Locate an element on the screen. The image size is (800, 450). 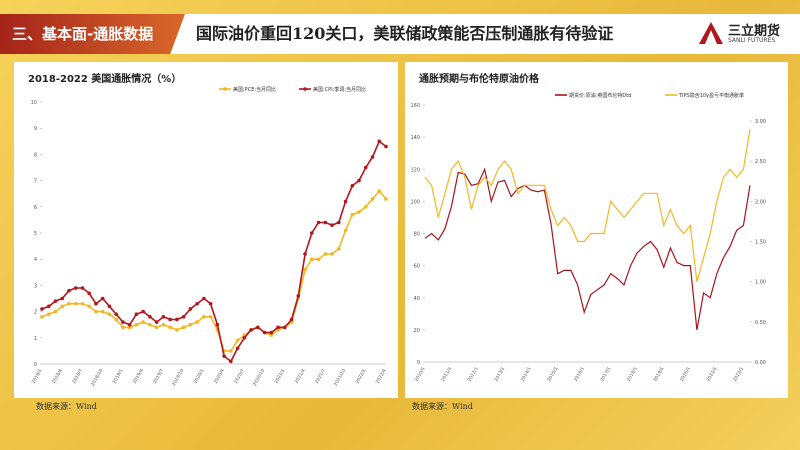
x-tick-label: 2014/1 is located at coordinates (526, 374).